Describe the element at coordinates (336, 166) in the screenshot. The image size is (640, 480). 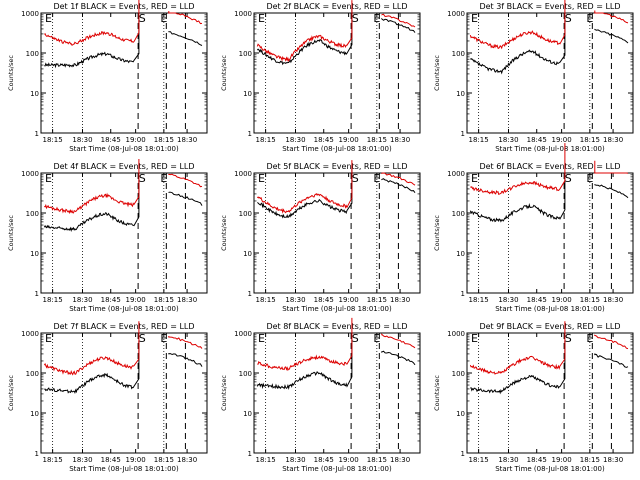
I see `panel-title: Det 5f BLACK = Events, RED = LLD` at that location.